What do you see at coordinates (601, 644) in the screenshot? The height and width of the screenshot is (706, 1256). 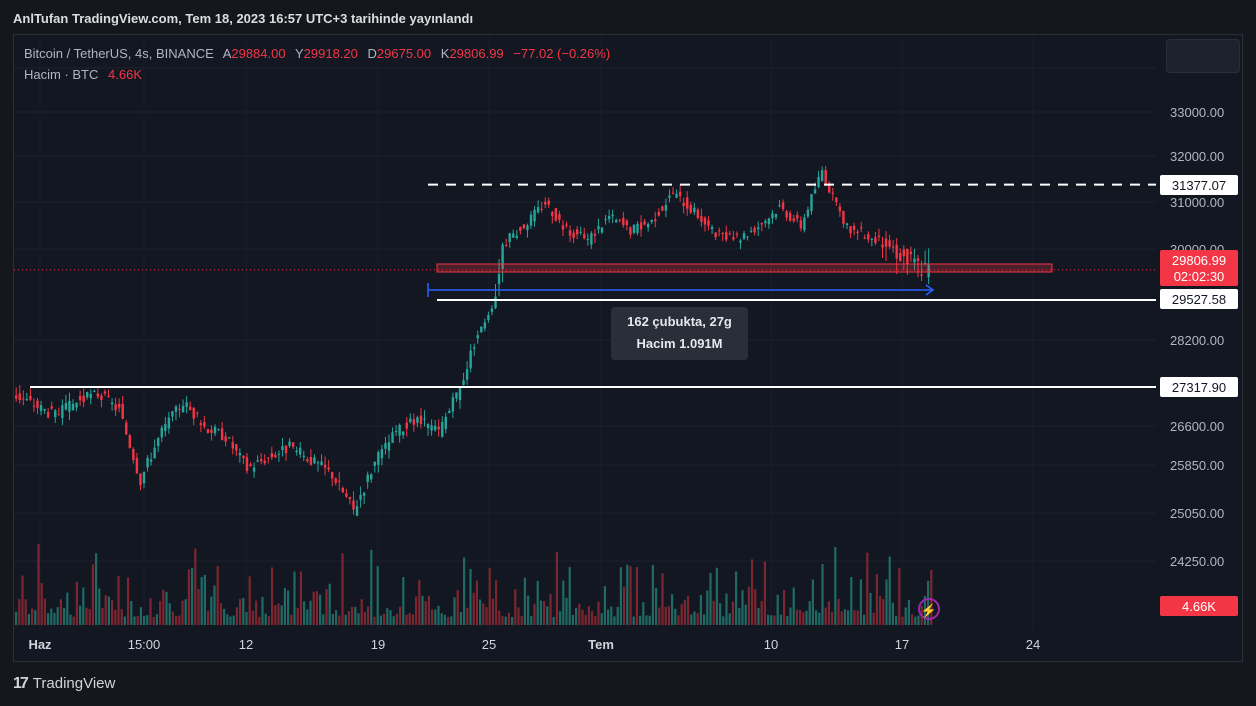 I see `x-tick-label: Tem` at bounding box center [601, 644].